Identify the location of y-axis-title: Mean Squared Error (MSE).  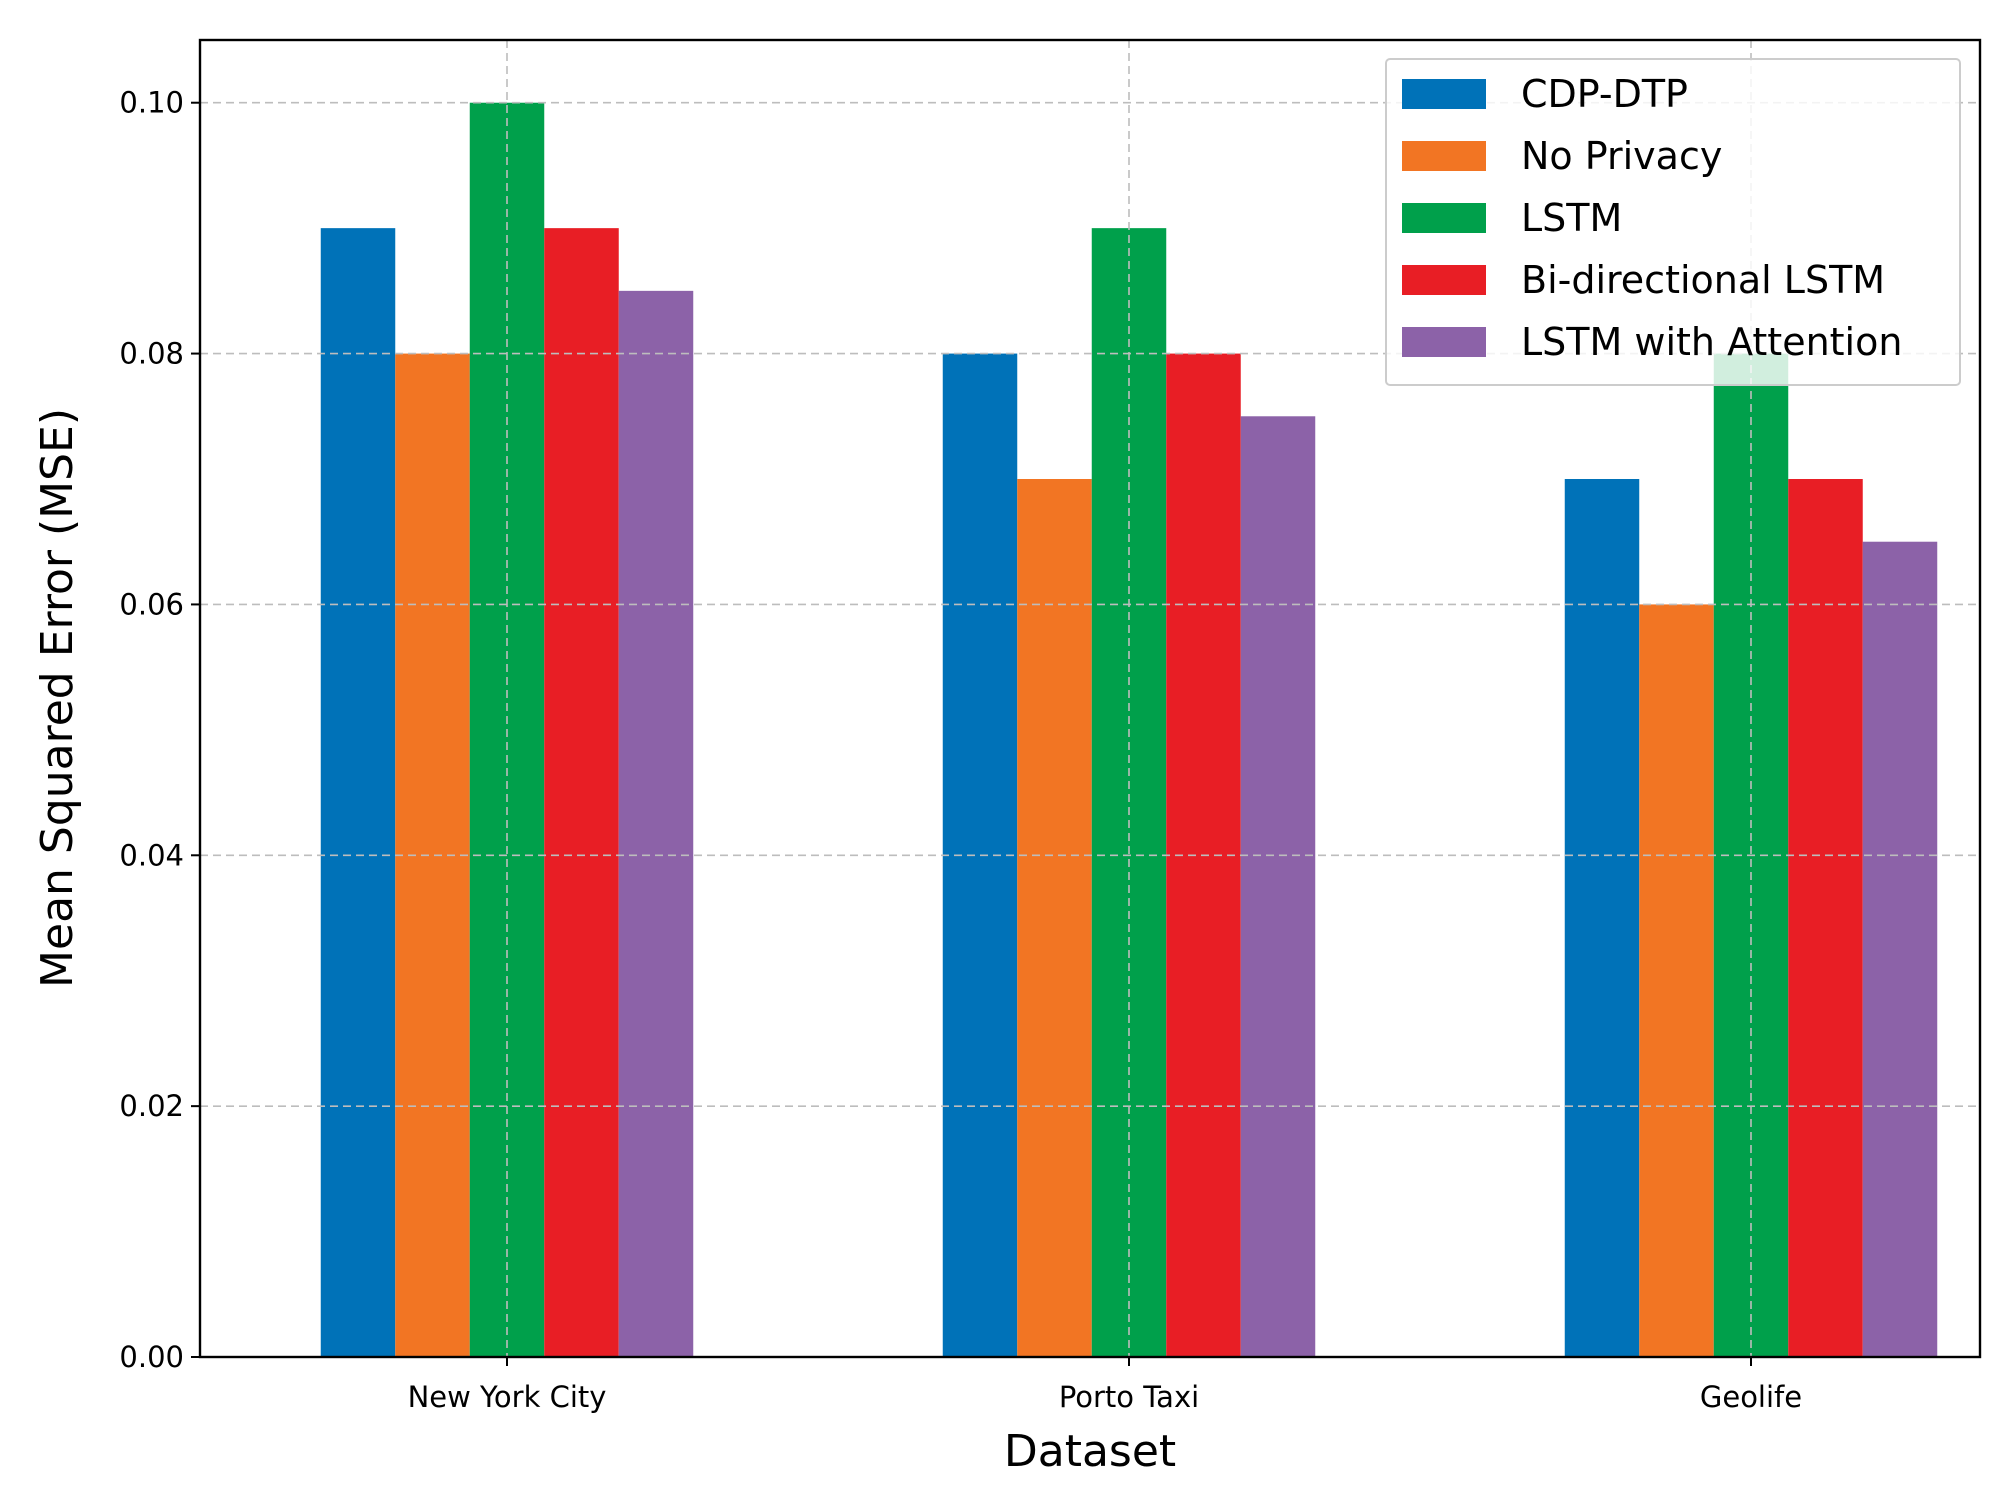
(57, 698).